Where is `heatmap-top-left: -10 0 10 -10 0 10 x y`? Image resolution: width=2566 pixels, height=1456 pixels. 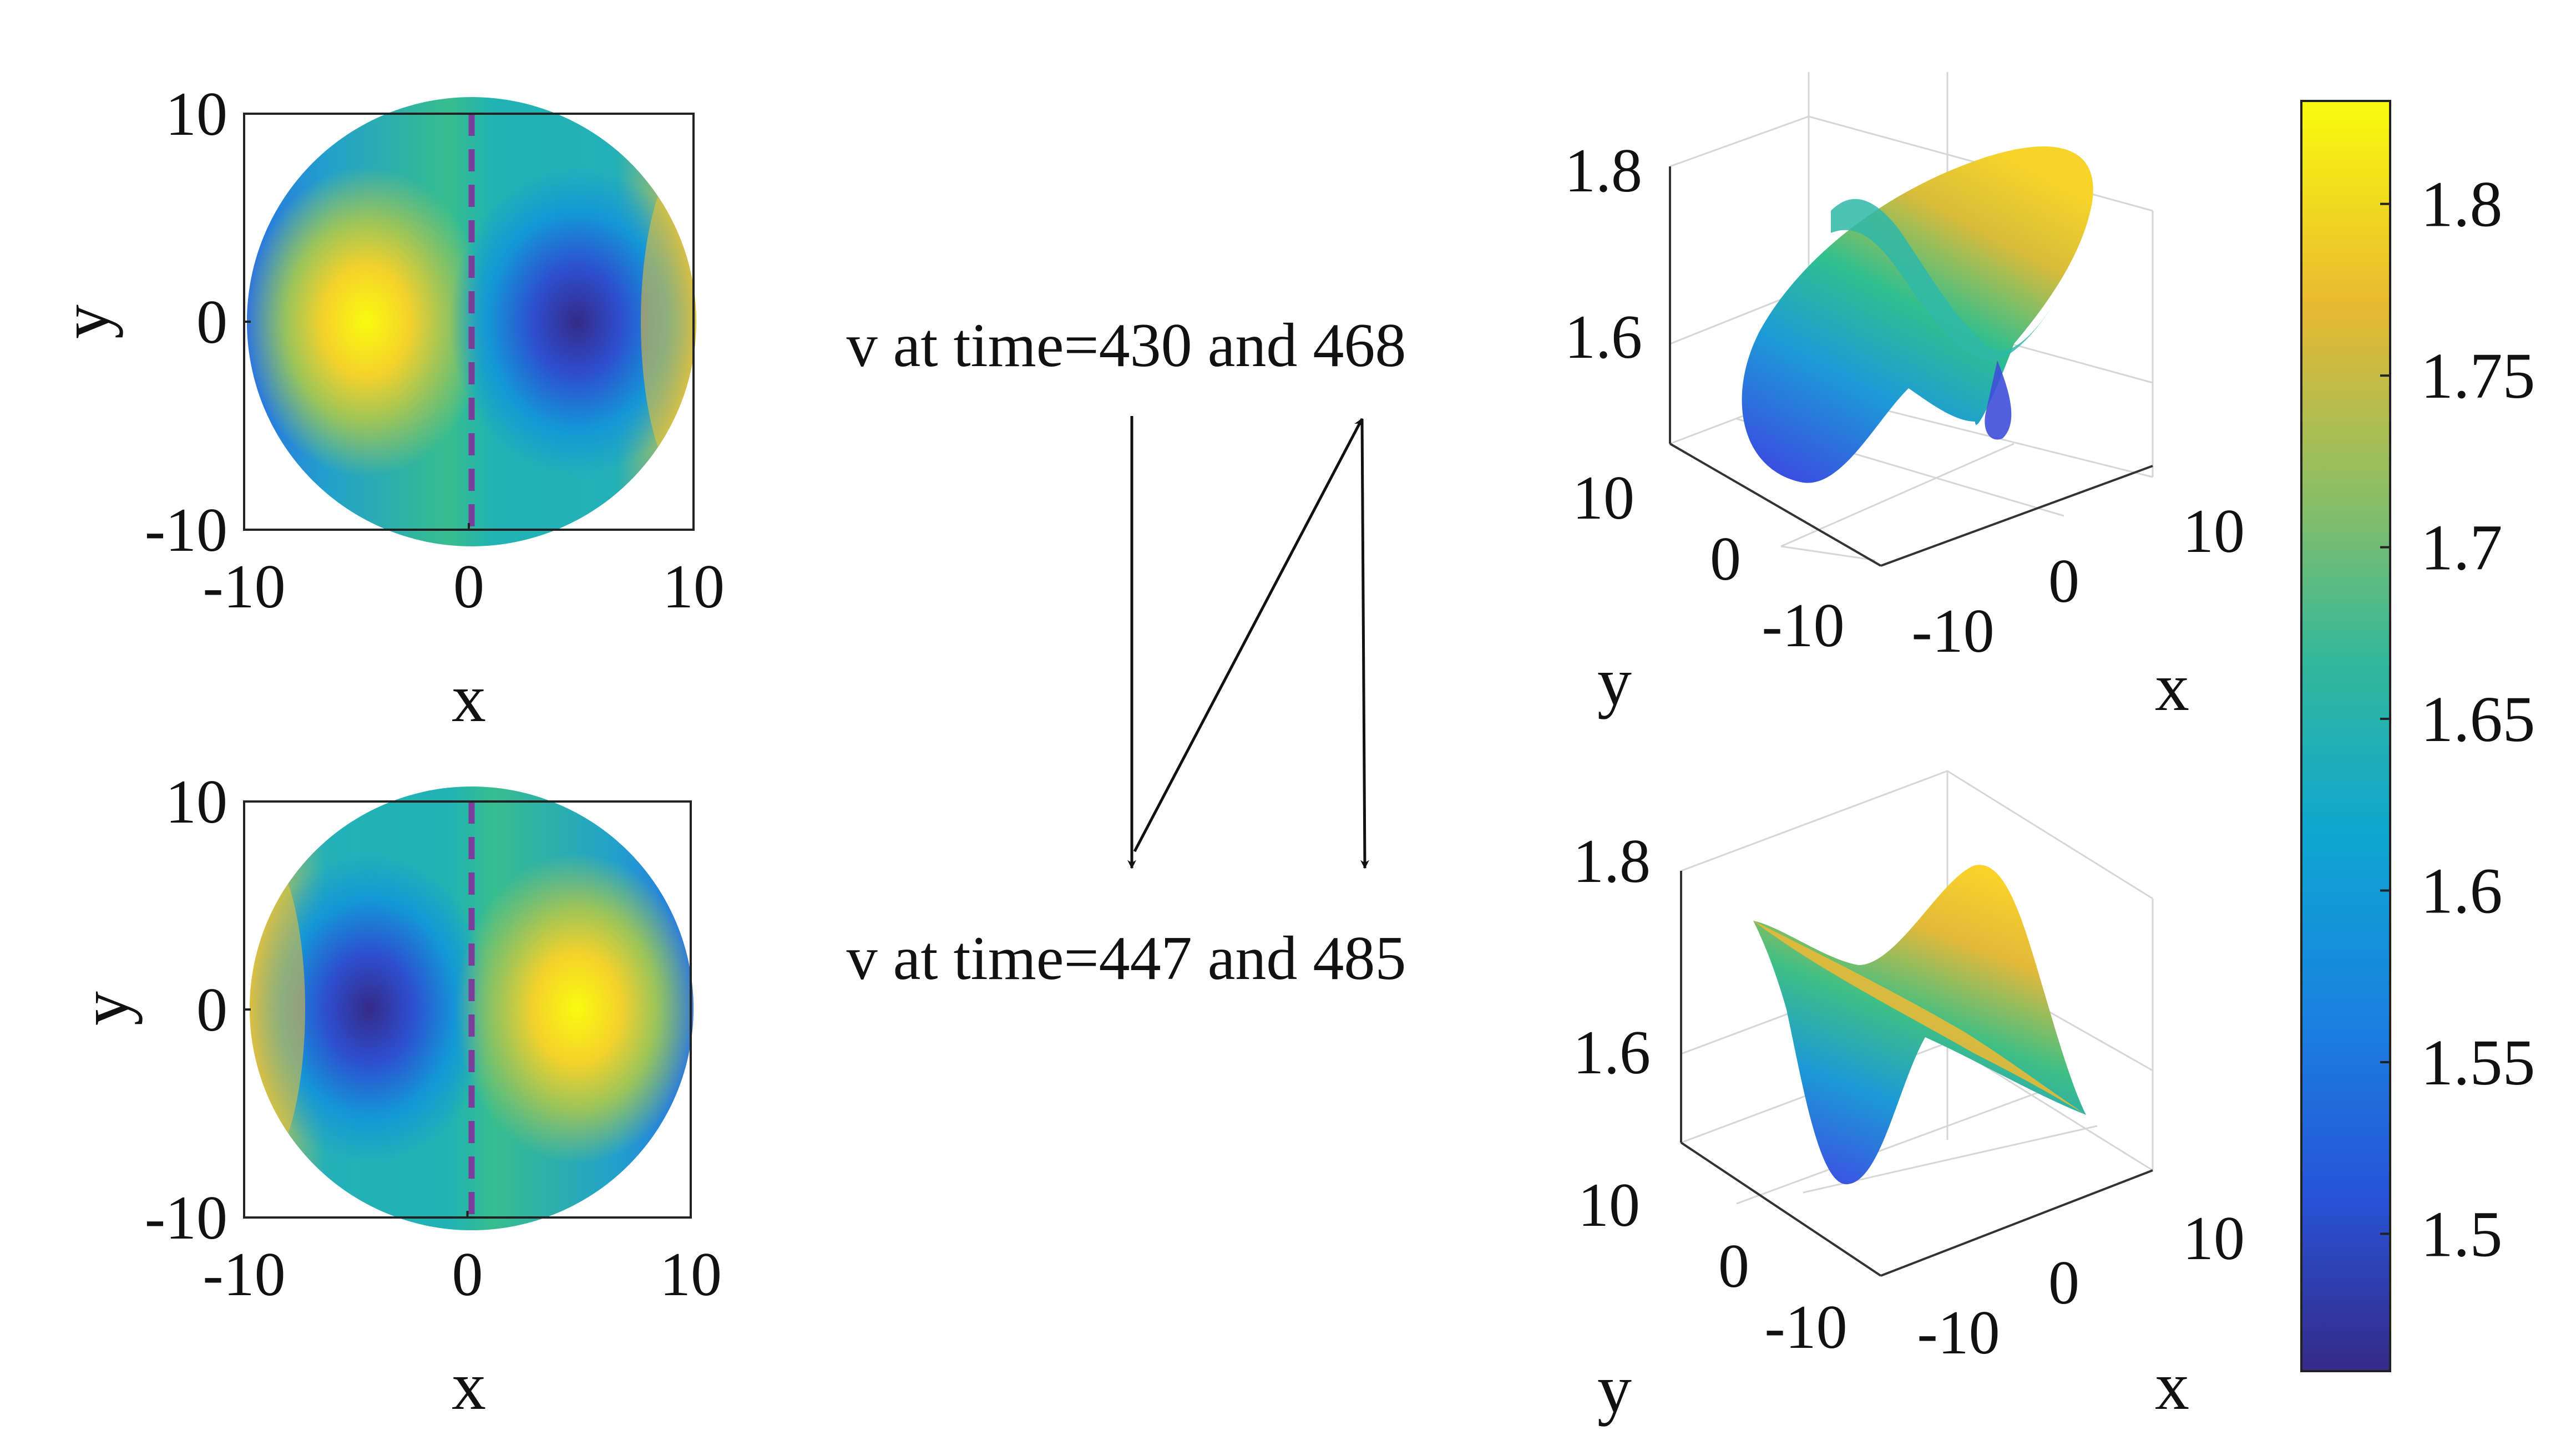
heatmap-top-left: -10 0 10 -10 0 10 x y is located at coordinates (386, 408).